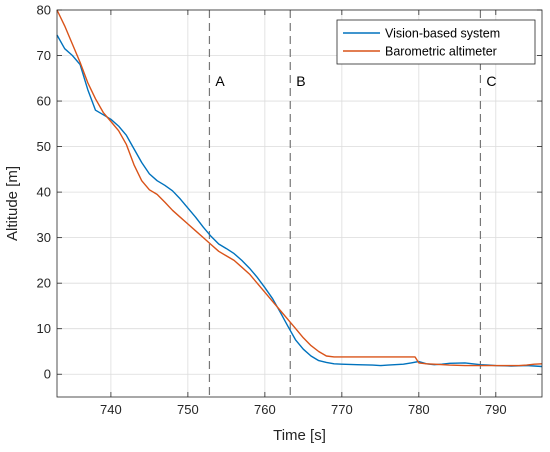 The image size is (550, 452). What do you see at coordinates (44, 283) in the screenshot?
I see `y-tick-label: 20` at bounding box center [44, 283].